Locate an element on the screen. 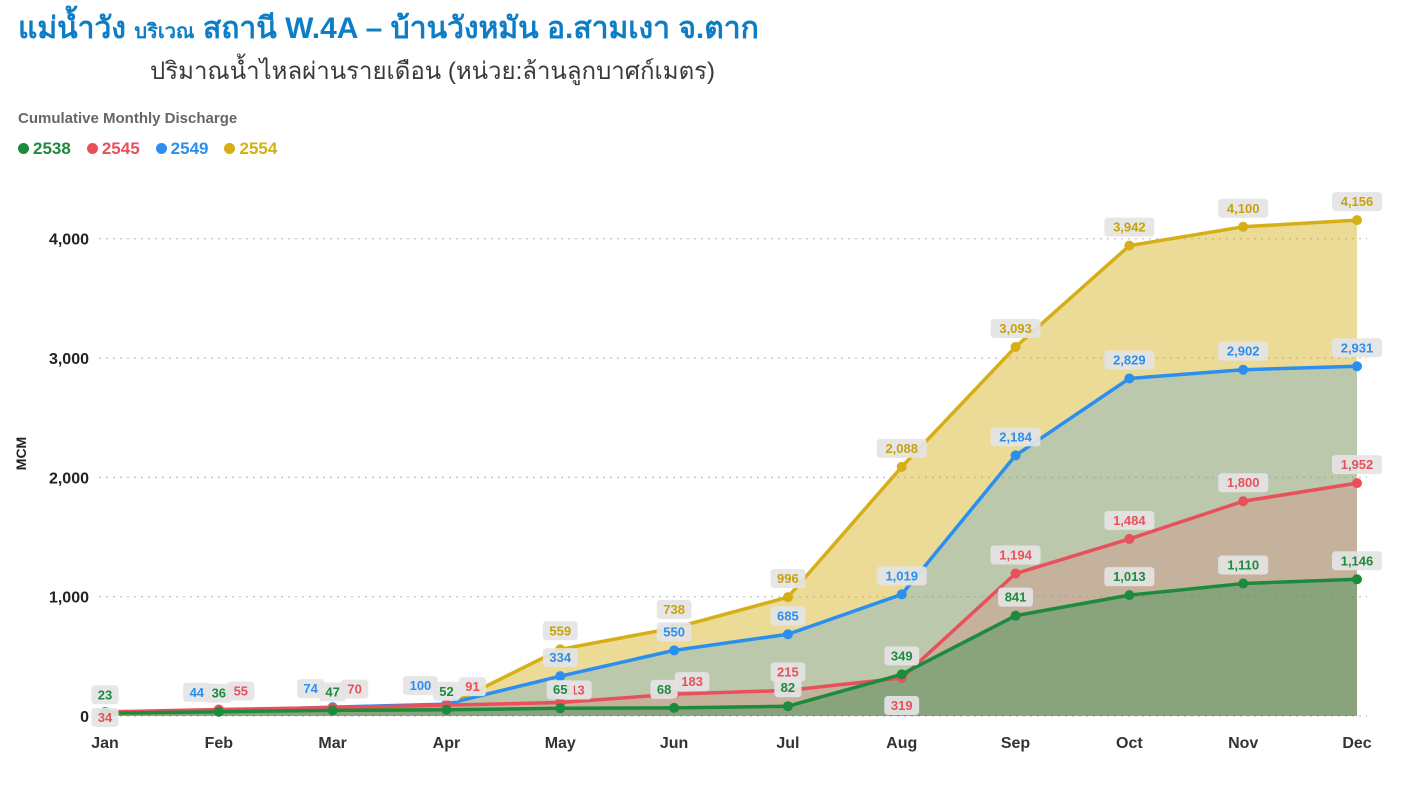  legend-item-2538: 2538 is located at coordinates (44, 149).